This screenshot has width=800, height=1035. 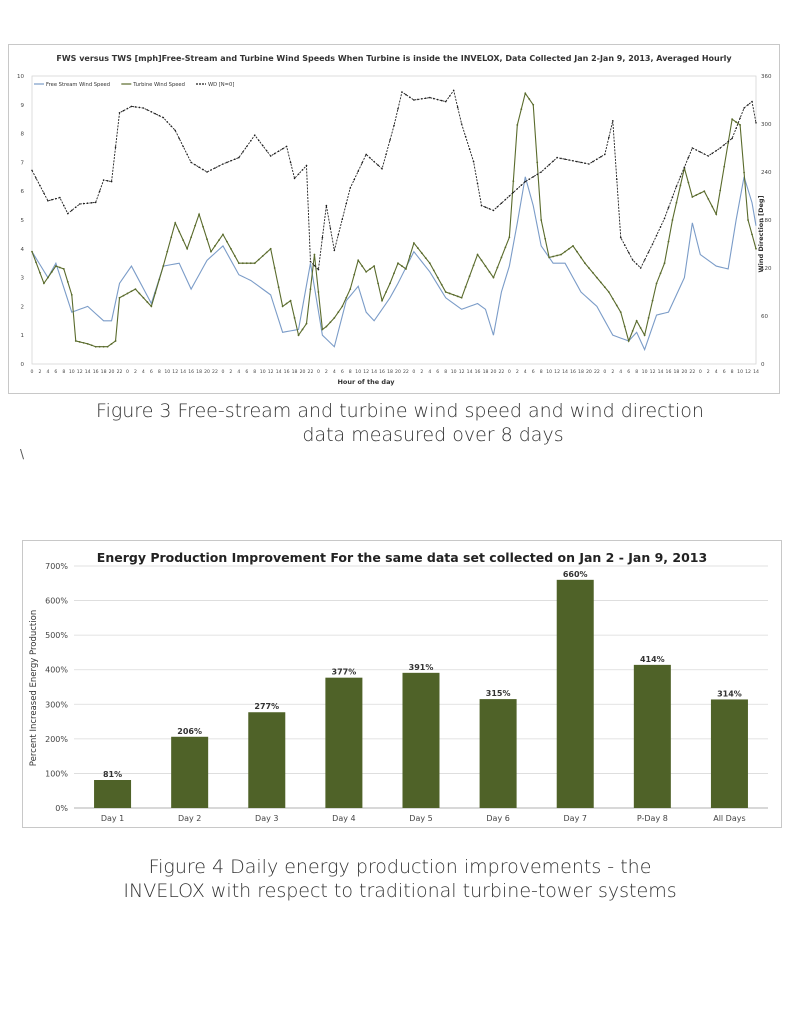 I want to click on line-chart-x-tick-label: 2, so click(x=517, y=372).